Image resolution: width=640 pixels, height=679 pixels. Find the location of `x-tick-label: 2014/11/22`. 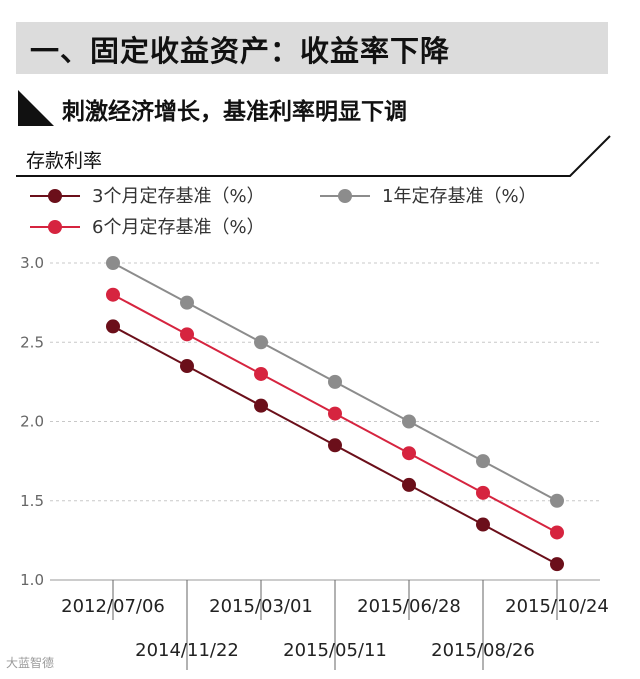

x-tick-label: 2014/11/22 is located at coordinates (187, 650).